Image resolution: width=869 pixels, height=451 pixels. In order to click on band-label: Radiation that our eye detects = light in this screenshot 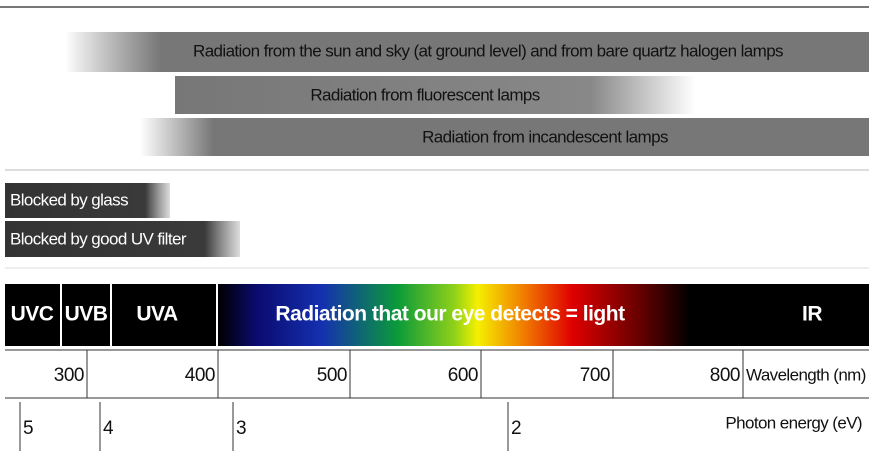, I will do `click(450, 314)`.